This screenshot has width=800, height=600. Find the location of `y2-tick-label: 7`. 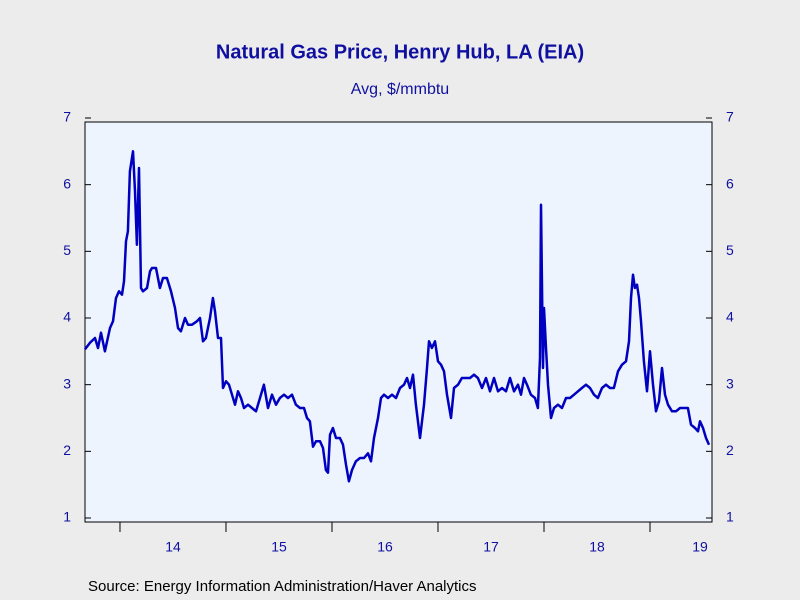

y2-tick-label: 7 is located at coordinates (730, 117).